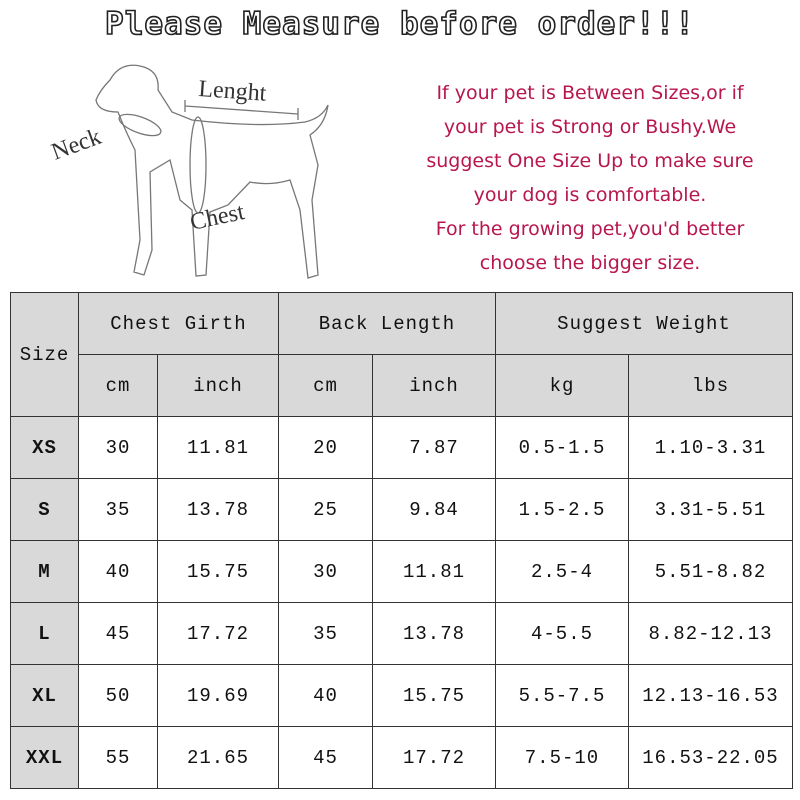 This screenshot has height=800, width=800. I want to click on value-cell: 7.87, so click(434, 447).